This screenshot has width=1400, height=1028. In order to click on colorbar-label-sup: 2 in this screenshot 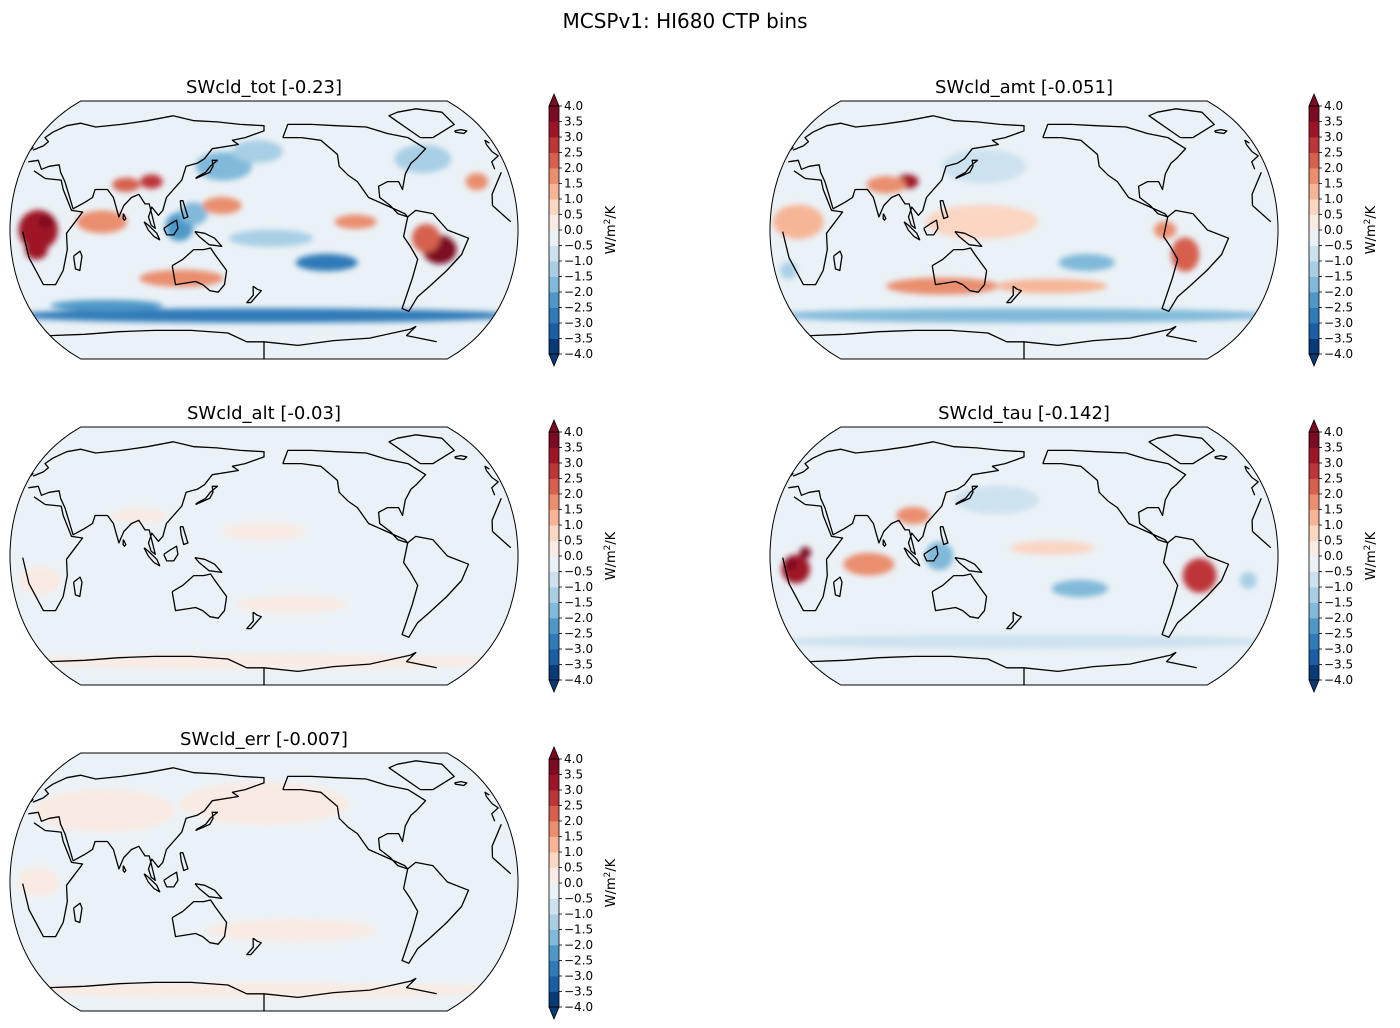, I will do `click(1368, 548)`.